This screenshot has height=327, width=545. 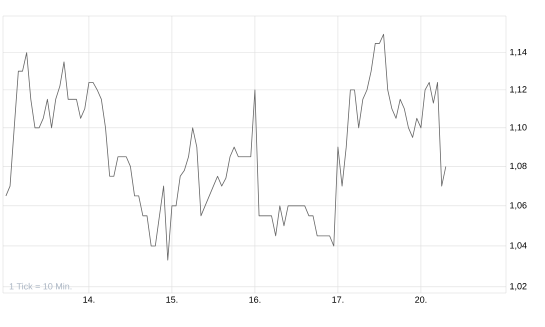 I want to click on x-tick-label: 14., so click(x=88, y=299).